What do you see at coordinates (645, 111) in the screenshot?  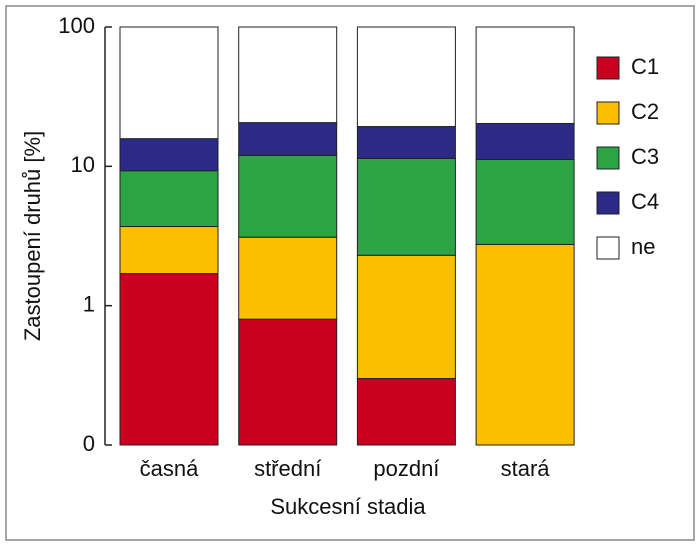 I see `legend-label: C2` at bounding box center [645, 111].